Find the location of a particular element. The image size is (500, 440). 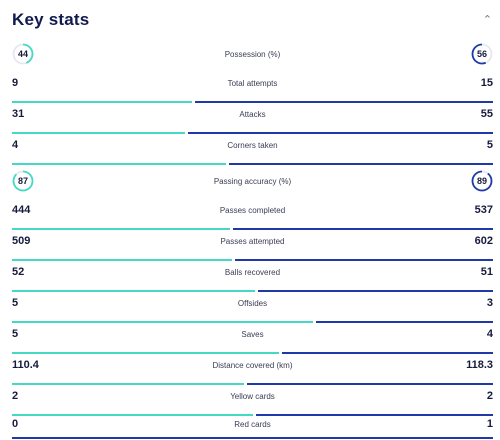

home-value: 110.4 is located at coordinates (25, 365).